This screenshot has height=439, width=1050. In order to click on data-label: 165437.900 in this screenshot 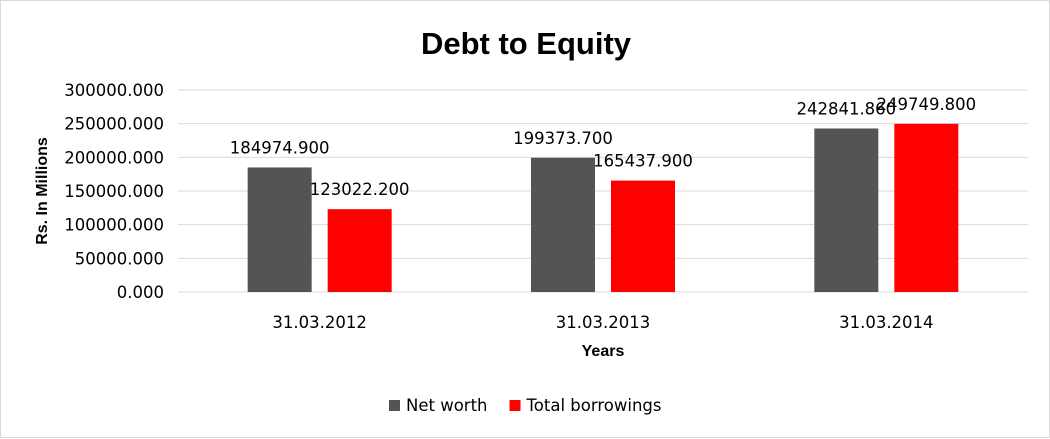, I will do `click(643, 161)`.